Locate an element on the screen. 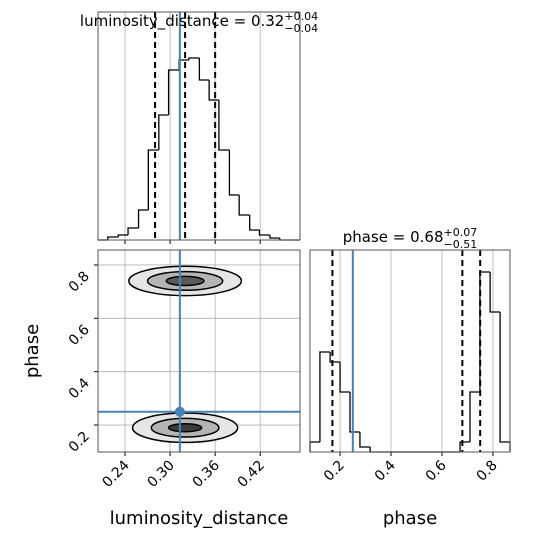 This screenshot has height=550, width=550. x-axis-label: luminosity_distance is located at coordinates (199, 518).